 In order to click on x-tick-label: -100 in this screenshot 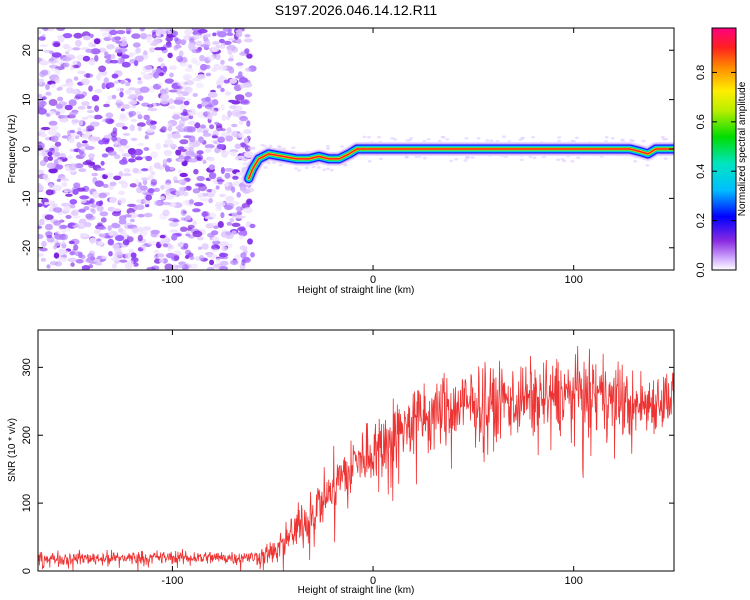, I will do `click(172, 280)`.